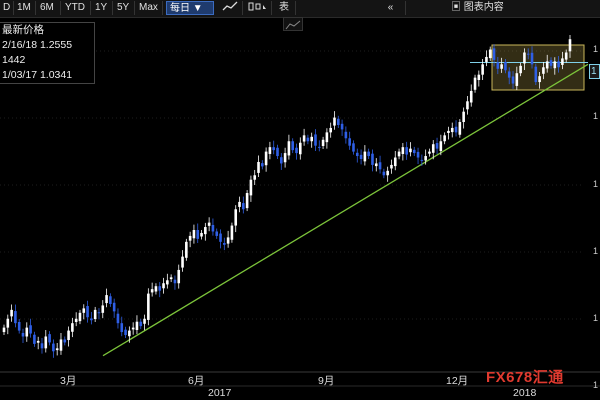 This screenshot has height=400, width=600. I want to click on line-chart-icon, so click(231, 8).